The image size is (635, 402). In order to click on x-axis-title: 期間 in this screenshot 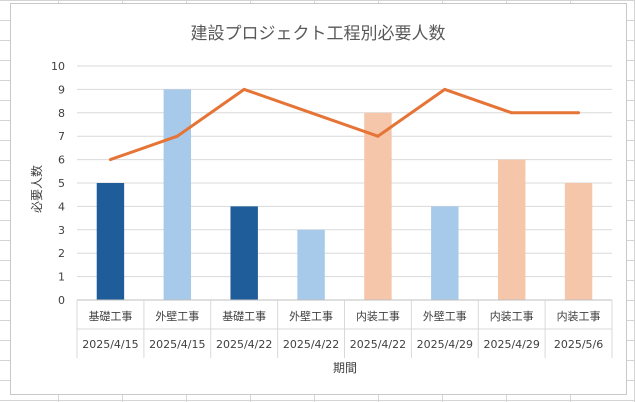, I will do `click(345, 368)`.